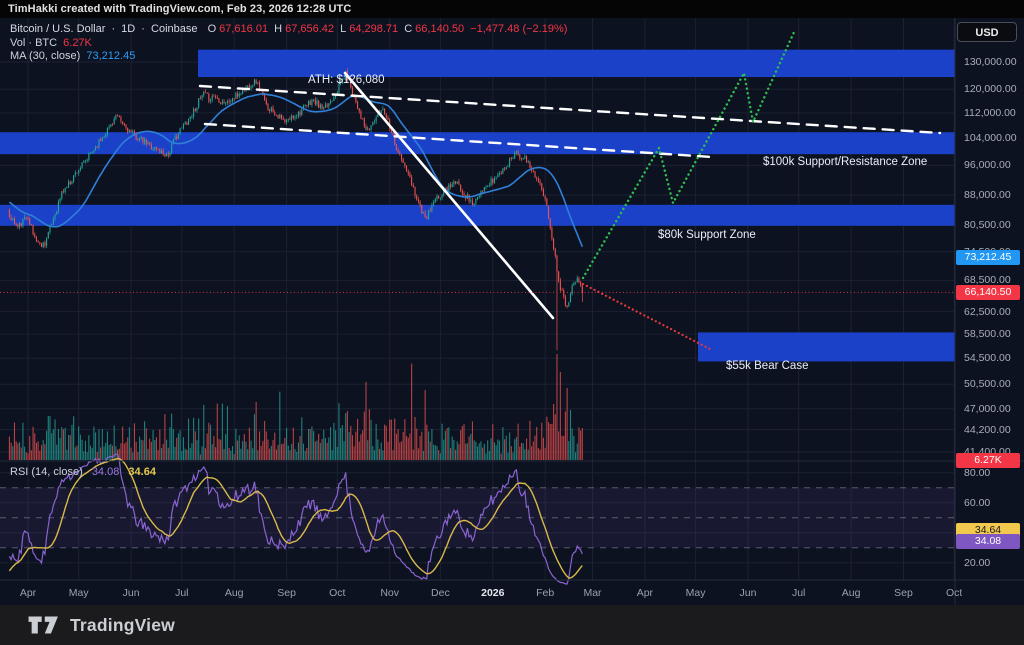 The image size is (1024, 645). I want to click on high-label: H, so click(278, 29).